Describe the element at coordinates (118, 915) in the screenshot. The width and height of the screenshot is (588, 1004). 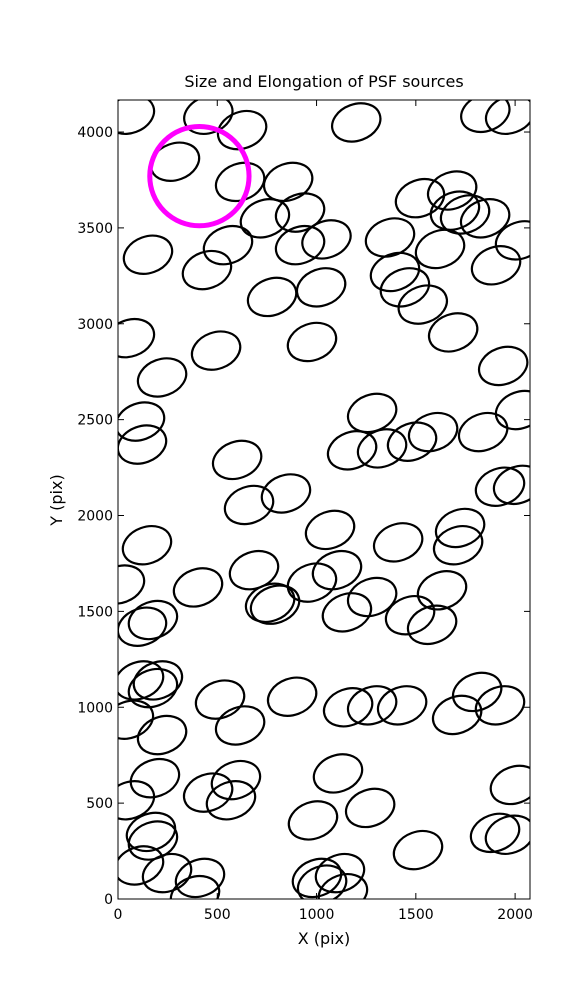
I see `x-tick-label: 0` at that location.